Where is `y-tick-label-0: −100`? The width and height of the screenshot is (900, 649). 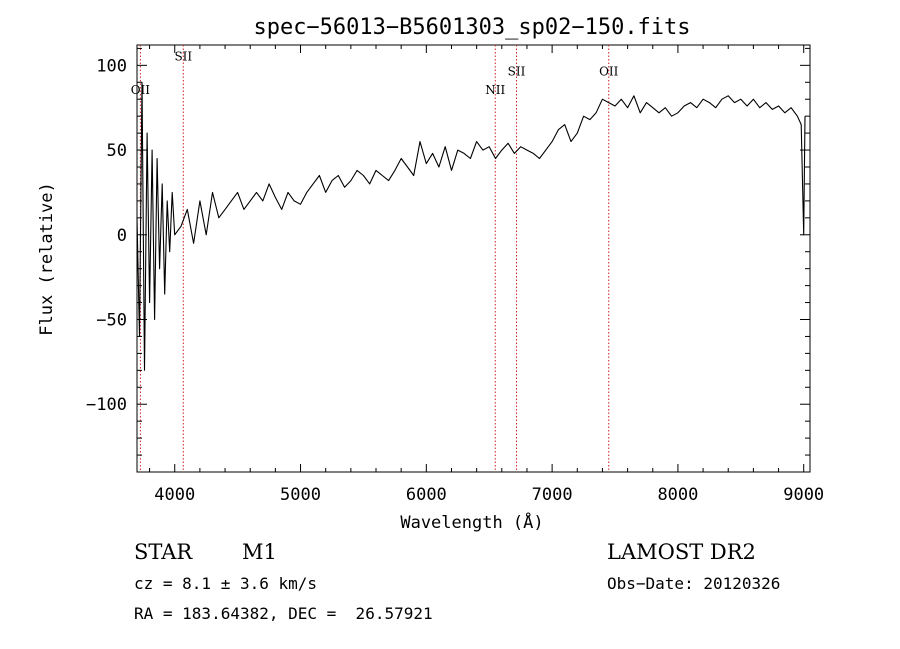
y-tick-label-0: −100 is located at coordinates (106, 405).